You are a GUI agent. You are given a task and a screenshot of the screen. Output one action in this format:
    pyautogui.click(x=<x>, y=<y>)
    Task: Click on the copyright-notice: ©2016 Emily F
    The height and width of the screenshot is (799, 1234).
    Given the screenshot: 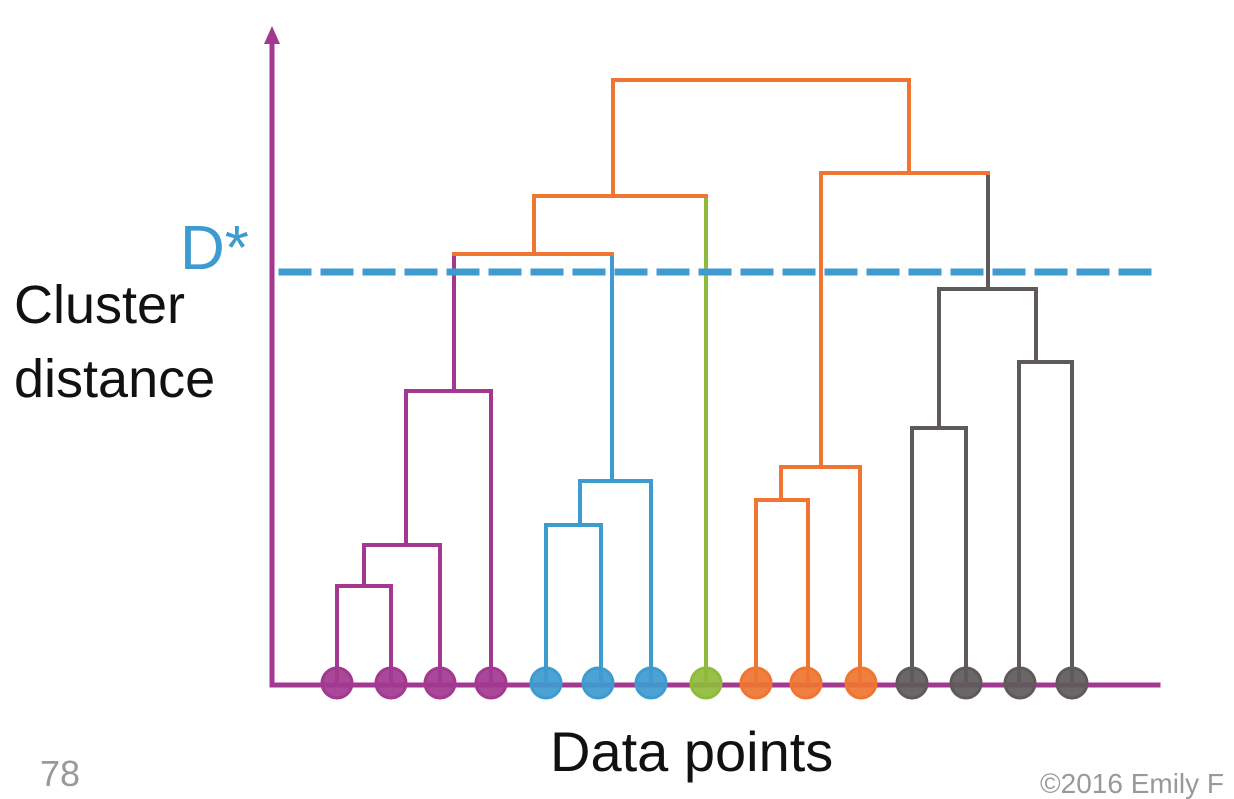 What is the action you would take?
    pyautogui.click(x=1132, y=783)
    